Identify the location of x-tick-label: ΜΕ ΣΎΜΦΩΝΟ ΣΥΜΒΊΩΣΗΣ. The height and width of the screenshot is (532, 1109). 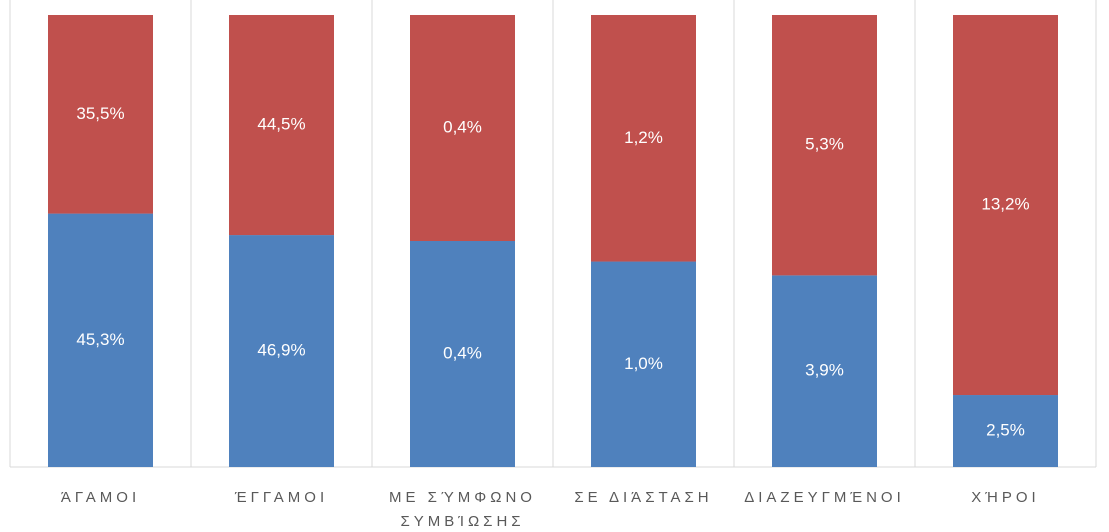
(462, 509).